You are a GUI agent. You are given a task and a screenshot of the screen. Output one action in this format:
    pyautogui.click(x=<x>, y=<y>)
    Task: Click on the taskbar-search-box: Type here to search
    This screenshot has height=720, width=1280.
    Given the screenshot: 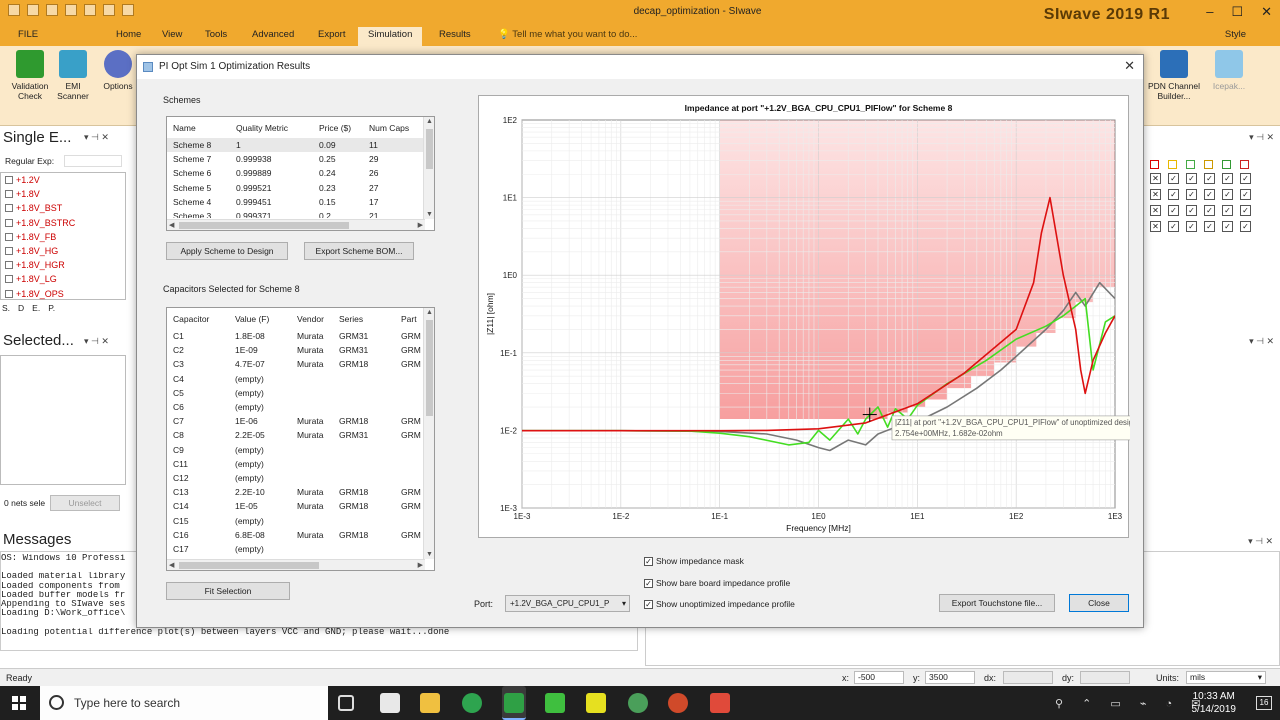 What is the action you would take?
    pyautogui.click(x=184, y=703)
    